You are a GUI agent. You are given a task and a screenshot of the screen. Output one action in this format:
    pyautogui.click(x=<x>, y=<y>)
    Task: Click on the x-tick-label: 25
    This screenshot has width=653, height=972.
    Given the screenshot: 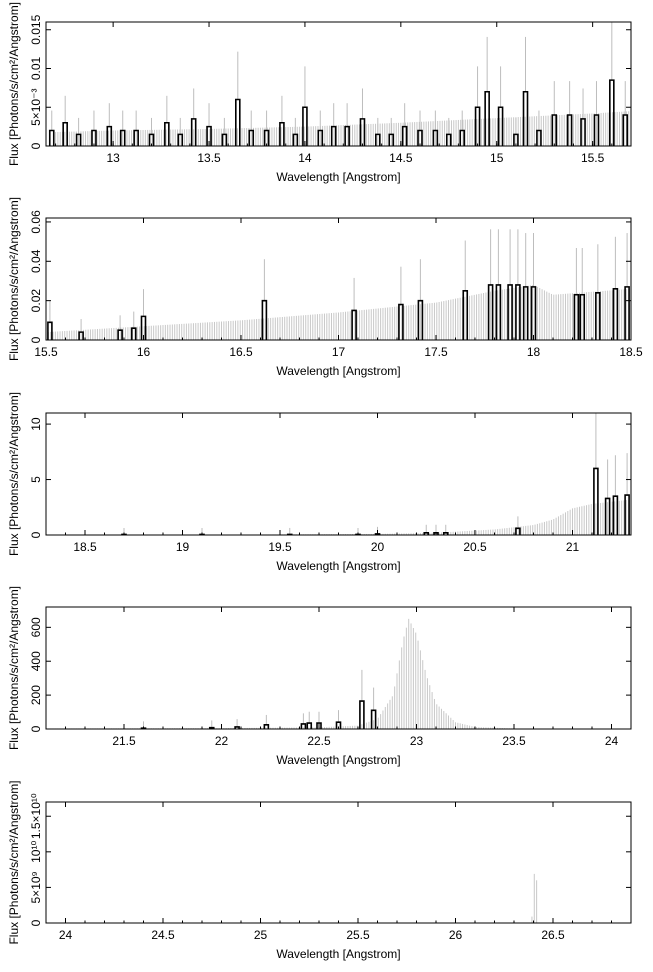 What is the action you would take?
    pyautogui.click(x=261, y=935)
    